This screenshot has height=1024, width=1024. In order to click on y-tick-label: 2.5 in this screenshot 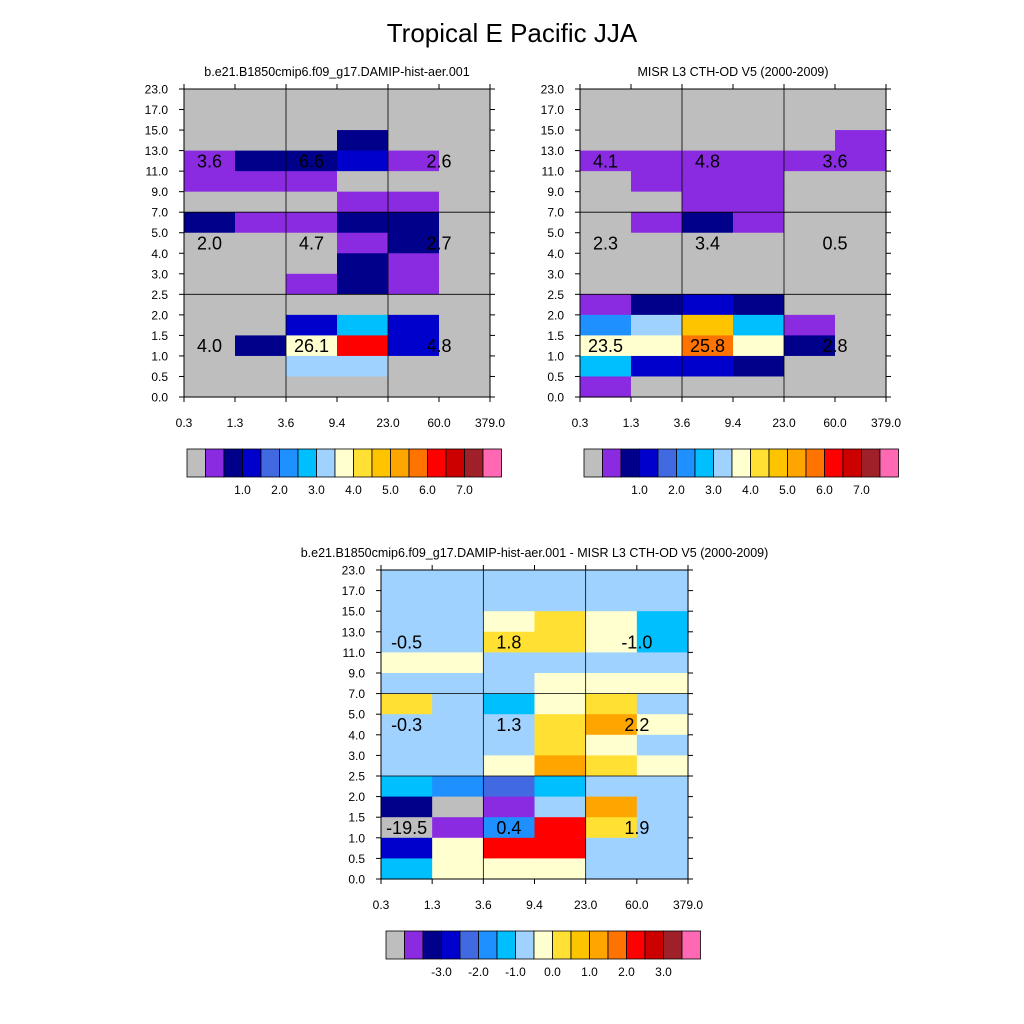, I will do `click(555, 295)`.